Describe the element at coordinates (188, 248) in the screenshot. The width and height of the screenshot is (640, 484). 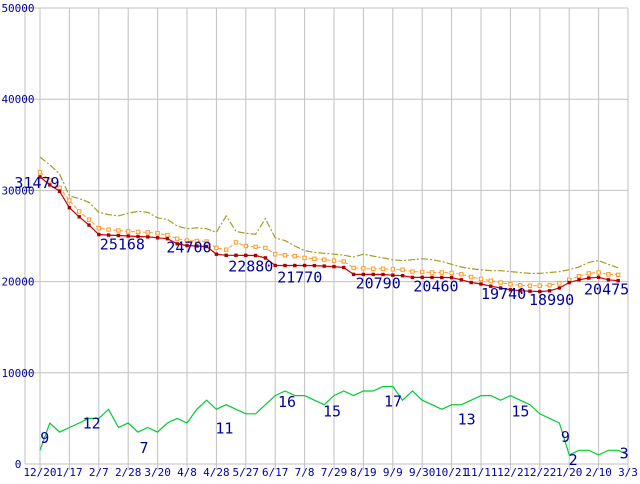
I see `svg-text: 24700` at that location.